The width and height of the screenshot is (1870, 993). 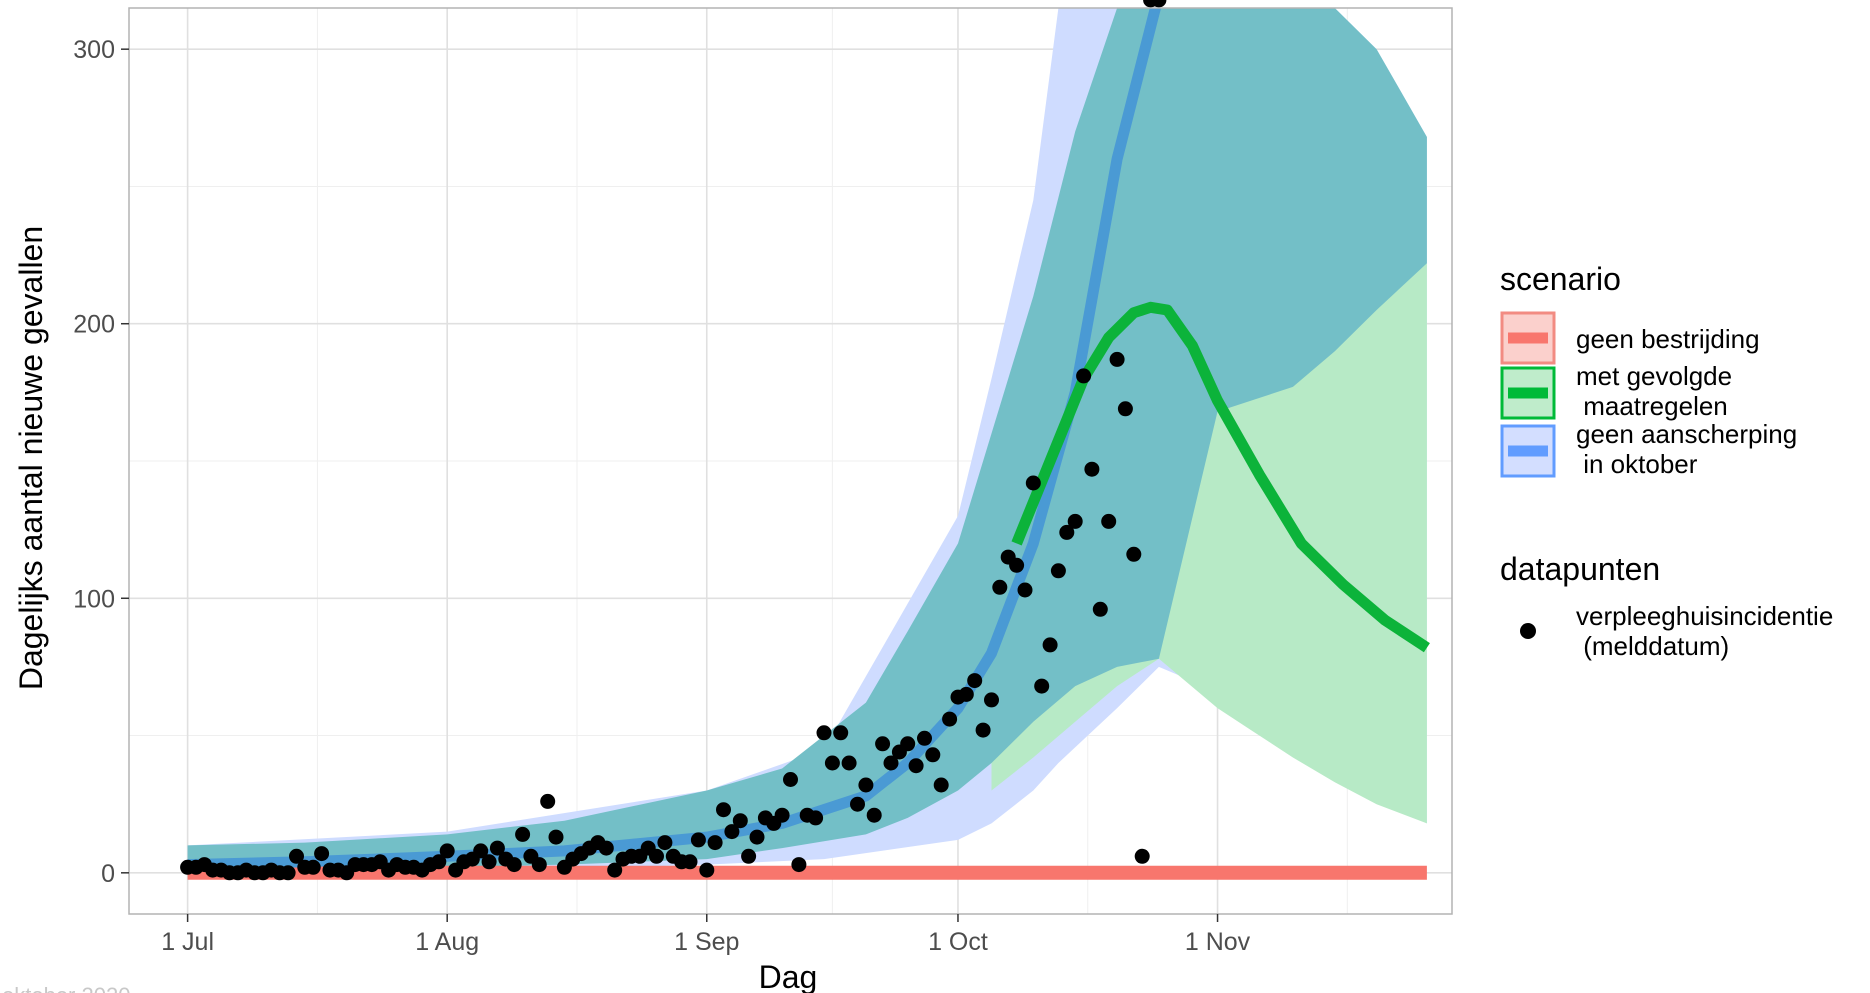 What do you see at coordinates (1528, 631) in the screenshot?
I see `legend-key-points` at bounding box center [1528, 631].